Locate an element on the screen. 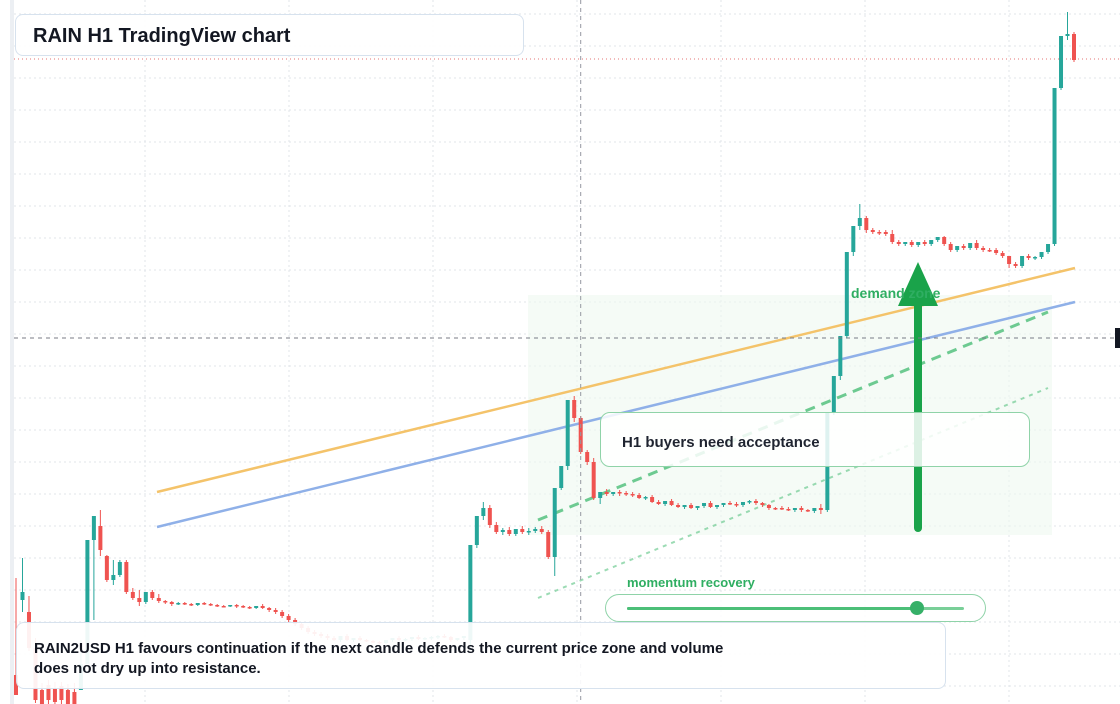 The height and width of the screenshot is (704, 1120). momentum-track is located at coordinates (795, 608).